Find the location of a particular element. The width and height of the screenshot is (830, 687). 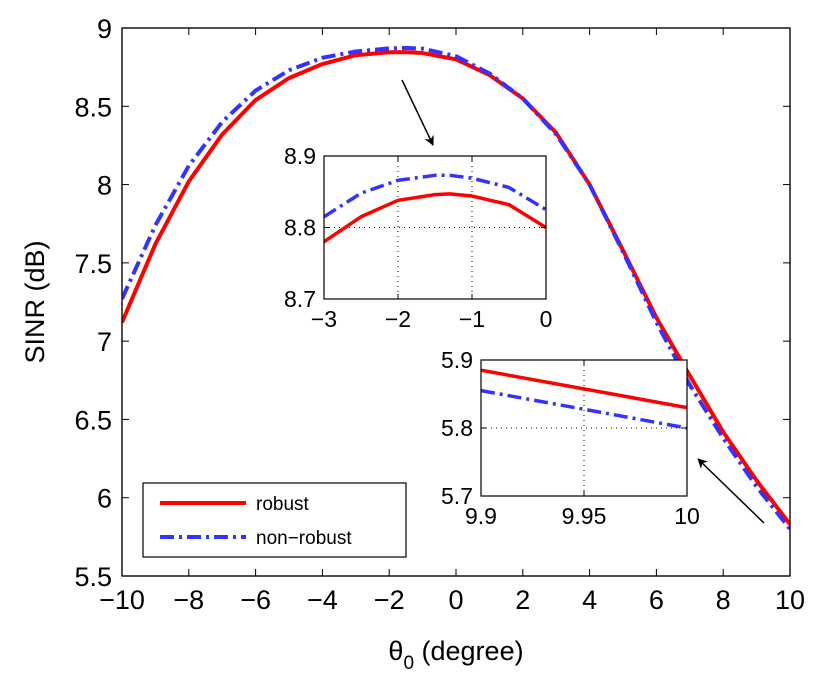

legend: robust non−robust is located at coordinates (274, 520).